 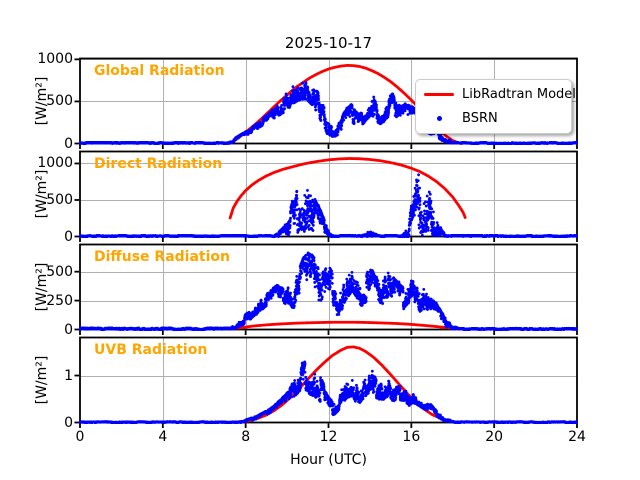 I want to click on x-tick-label: 8, so click(x=246, y=437).